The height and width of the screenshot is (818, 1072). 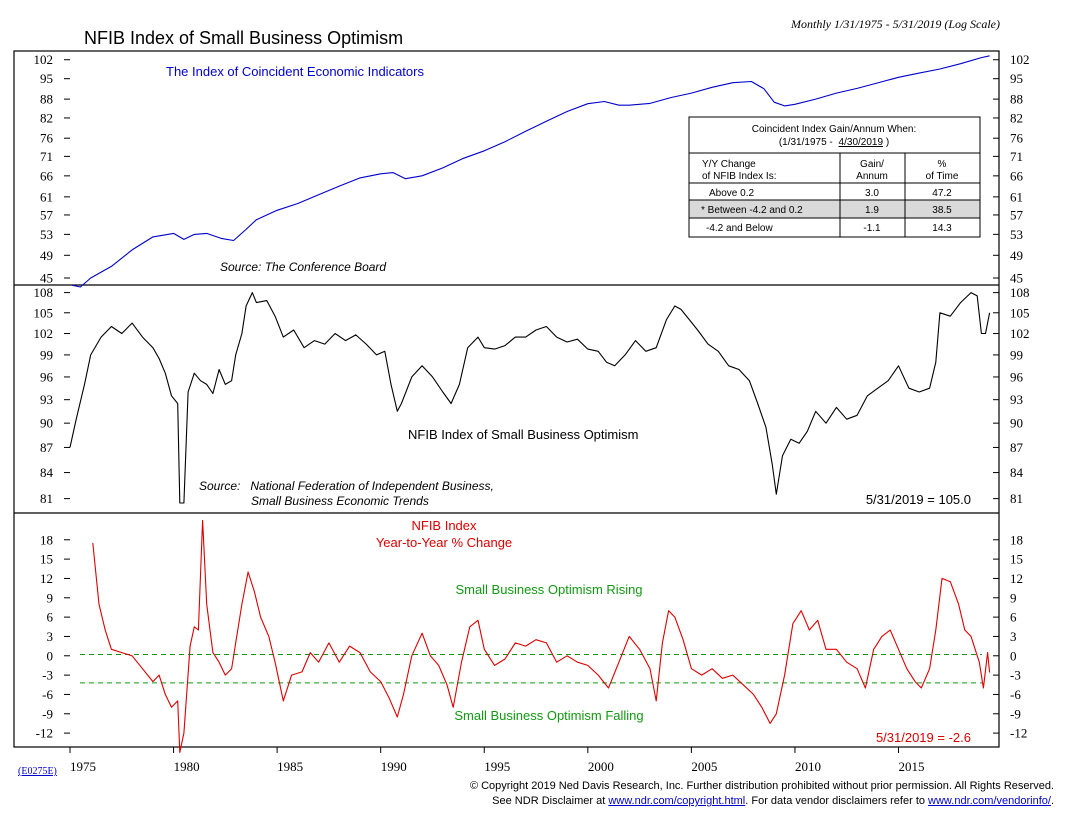 What do you see at coordinates (752, 210) in the screenshot?
I see `stats-row-label: * Between -4.2 and 0.2` at bounding box center [752, 210].